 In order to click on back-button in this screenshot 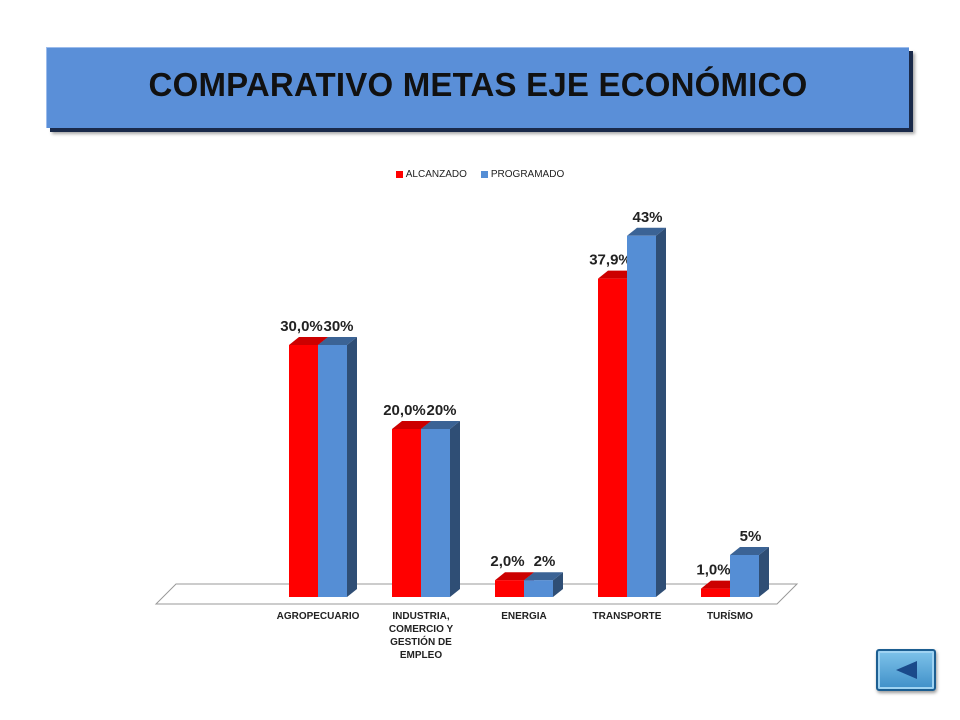, I will do `click(906, 670)`.